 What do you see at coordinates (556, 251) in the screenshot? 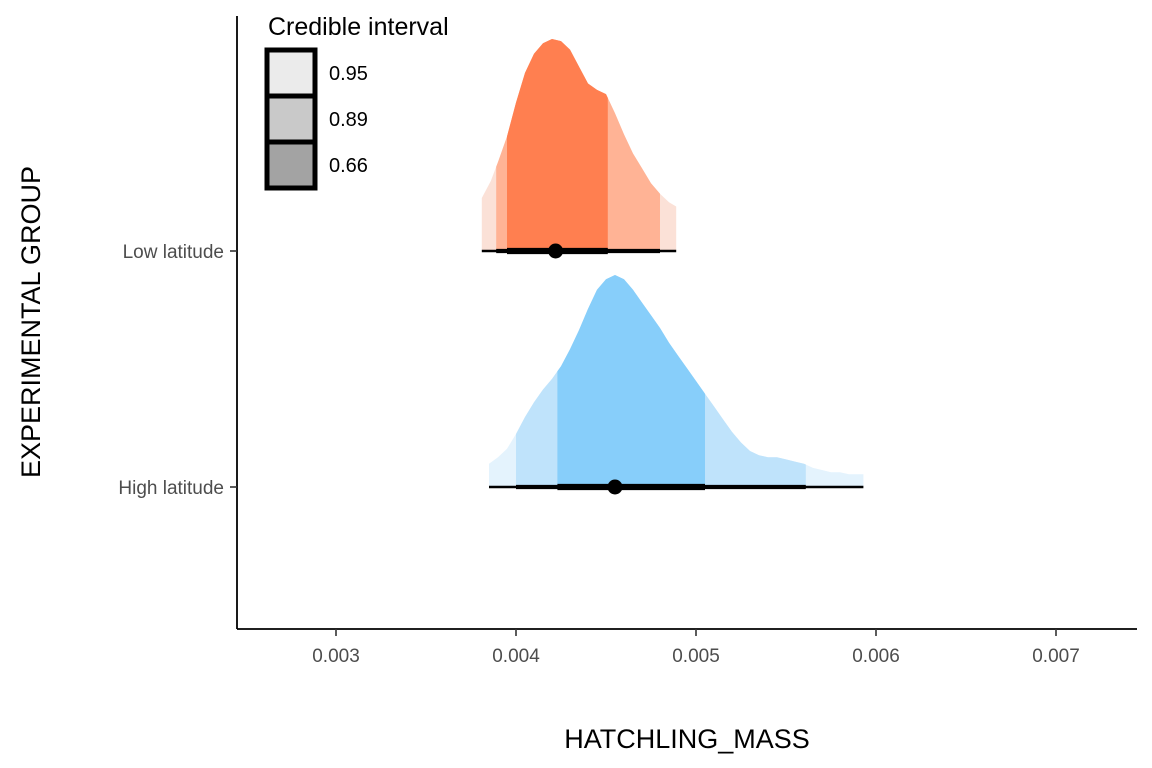
I see `point-estimate-low-latitude` at bounding box center [556, 251].